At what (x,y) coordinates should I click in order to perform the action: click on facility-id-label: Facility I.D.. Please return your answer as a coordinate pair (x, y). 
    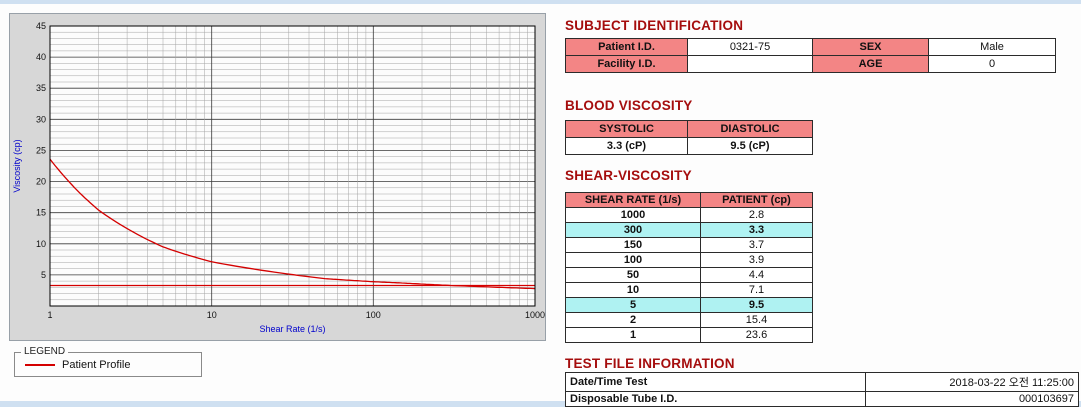
    Looking at the image, I should click on (626, 64).